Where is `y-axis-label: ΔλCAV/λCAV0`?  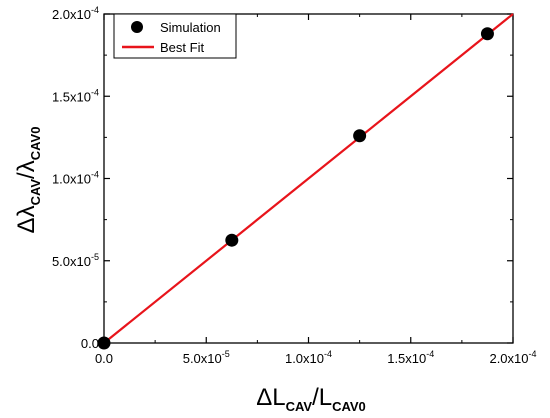 y-axis-label: ΔλCAV/λCAV0 is located at coordinates (28, 180).